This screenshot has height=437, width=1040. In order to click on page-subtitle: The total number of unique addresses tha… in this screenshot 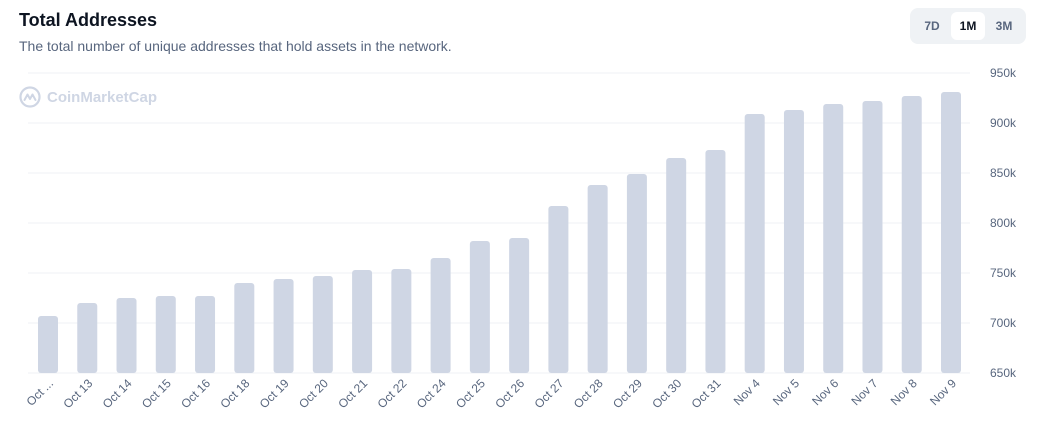, I will do `click(235, 46)`.